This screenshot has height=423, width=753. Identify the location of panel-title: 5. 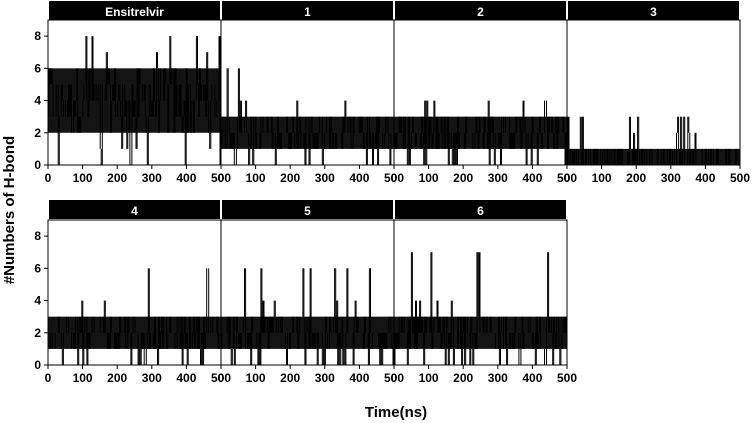
(307, 211).